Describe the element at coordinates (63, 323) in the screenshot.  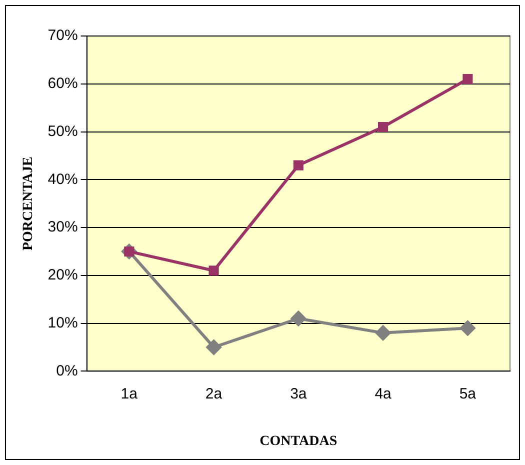
I see `y-tick-label: 10%` at that location.